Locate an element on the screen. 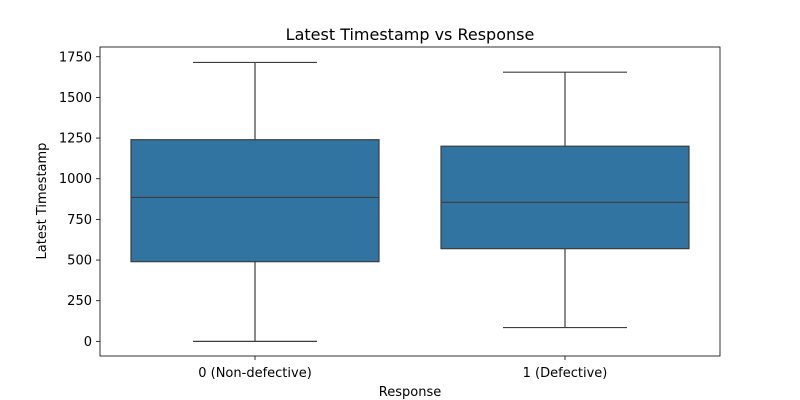  y-tick-label: 0 is located at coordinates (88, 342).